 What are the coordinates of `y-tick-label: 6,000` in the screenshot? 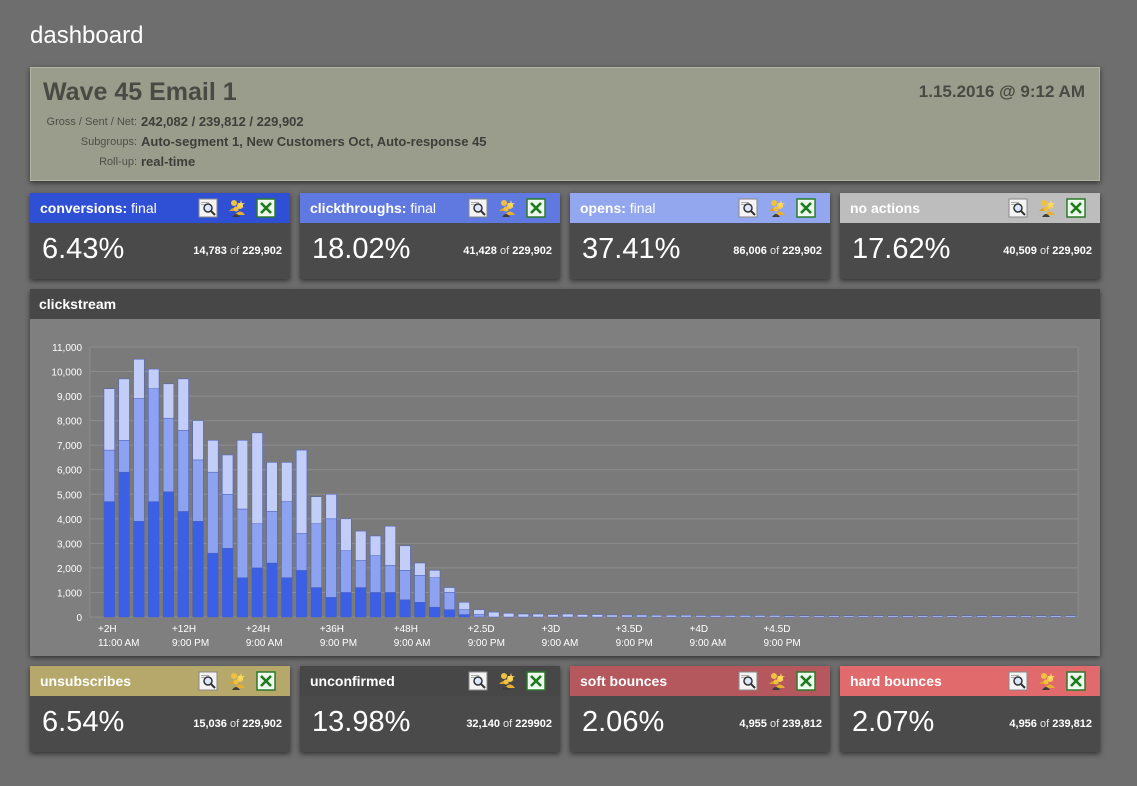 It's located at (69, 471).